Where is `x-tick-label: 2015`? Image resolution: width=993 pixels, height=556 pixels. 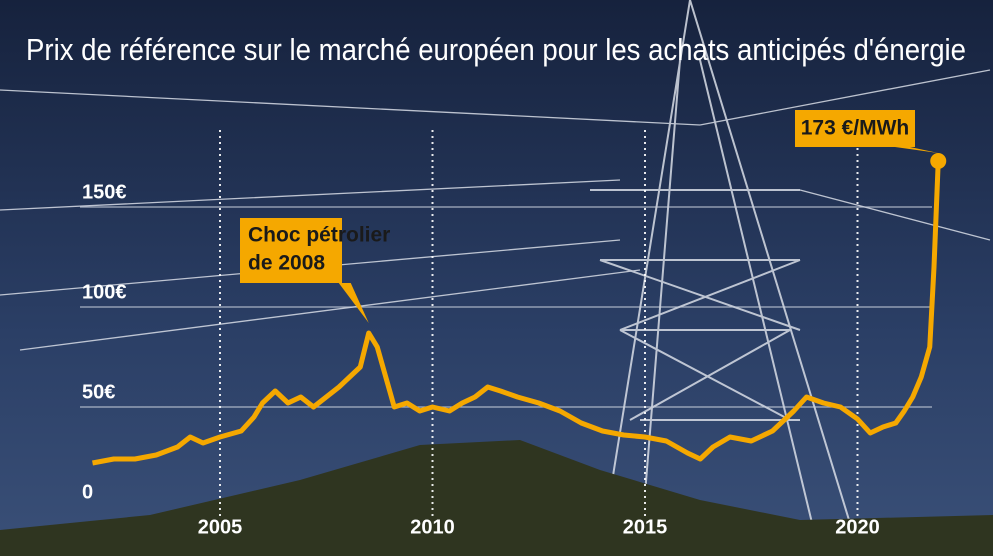
x-tick-label: 2015 is located at coordinates (645, 527).